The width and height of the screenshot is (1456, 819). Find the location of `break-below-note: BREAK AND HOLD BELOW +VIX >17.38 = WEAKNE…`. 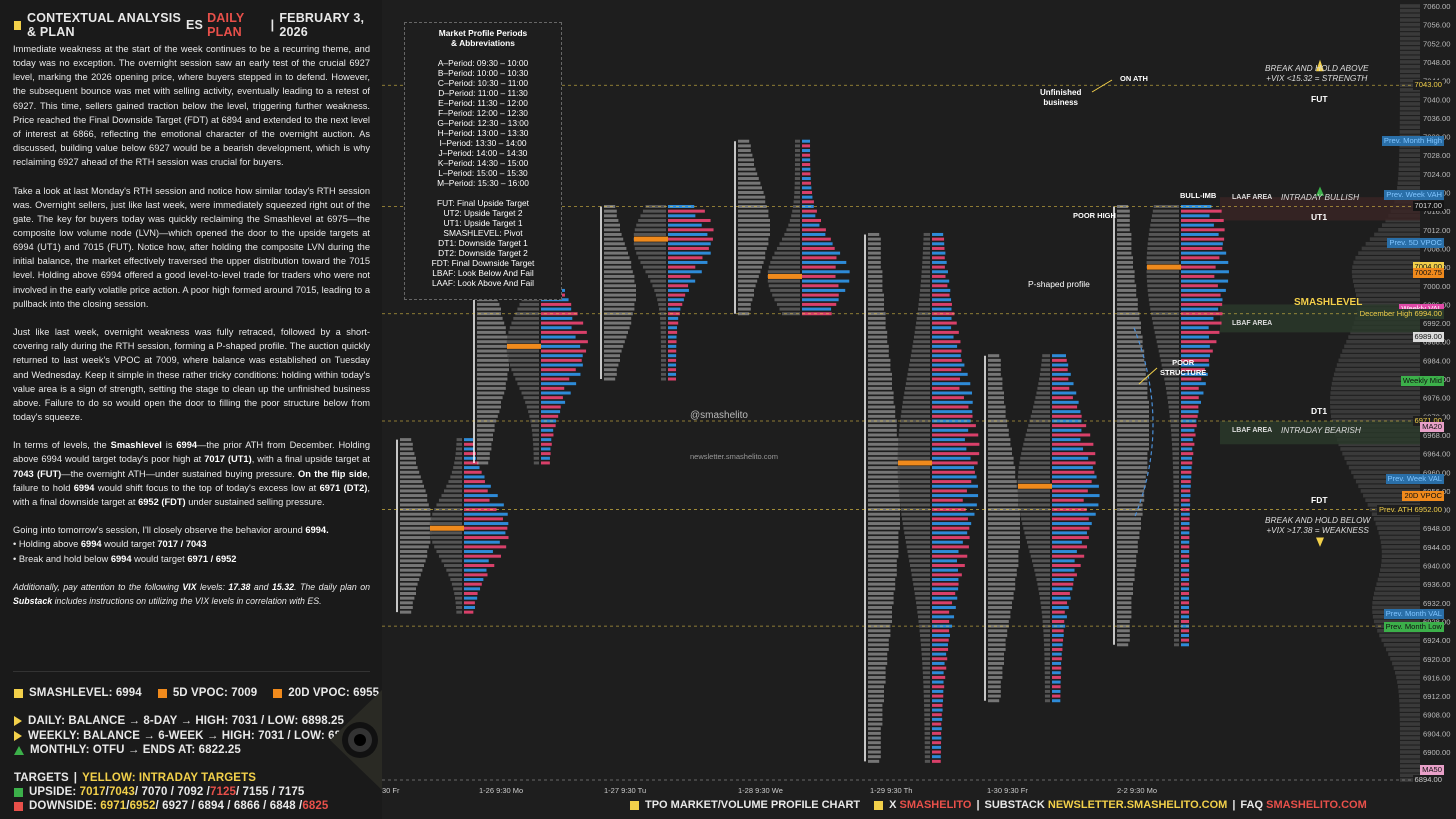

break-below-note: BREAK AND HOLD BELOW +VIX >17.38 = WEAKNE… is located at coordinates (1318, 525).